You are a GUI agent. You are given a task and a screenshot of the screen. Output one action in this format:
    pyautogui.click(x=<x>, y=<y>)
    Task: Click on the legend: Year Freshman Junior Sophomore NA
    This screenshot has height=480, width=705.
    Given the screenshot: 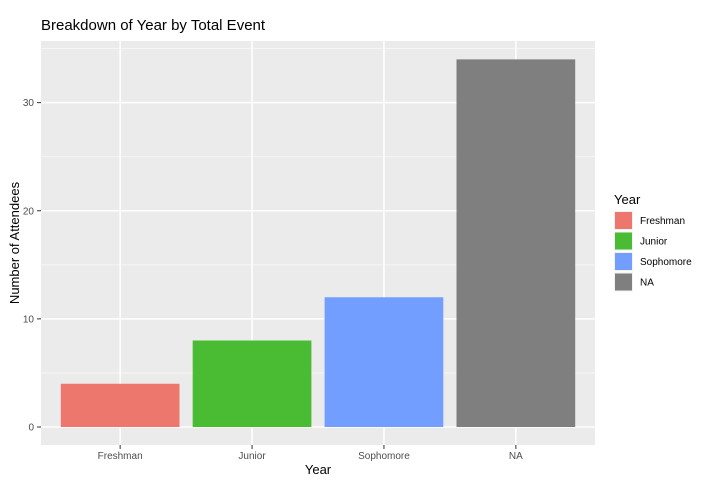 What is the action you would take?
    pyautogui.click(x=653, y=242)
    